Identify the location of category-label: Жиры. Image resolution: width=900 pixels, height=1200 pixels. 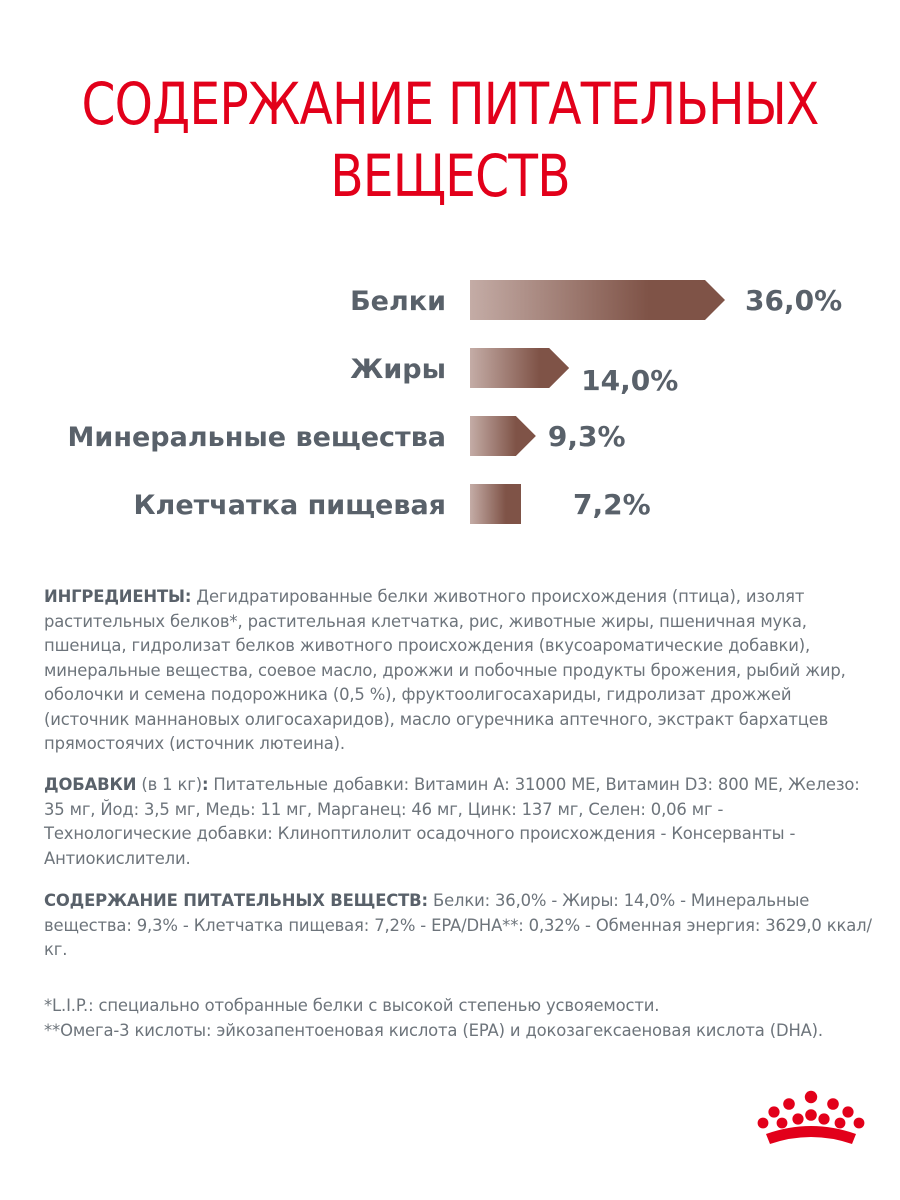
(398, 369).